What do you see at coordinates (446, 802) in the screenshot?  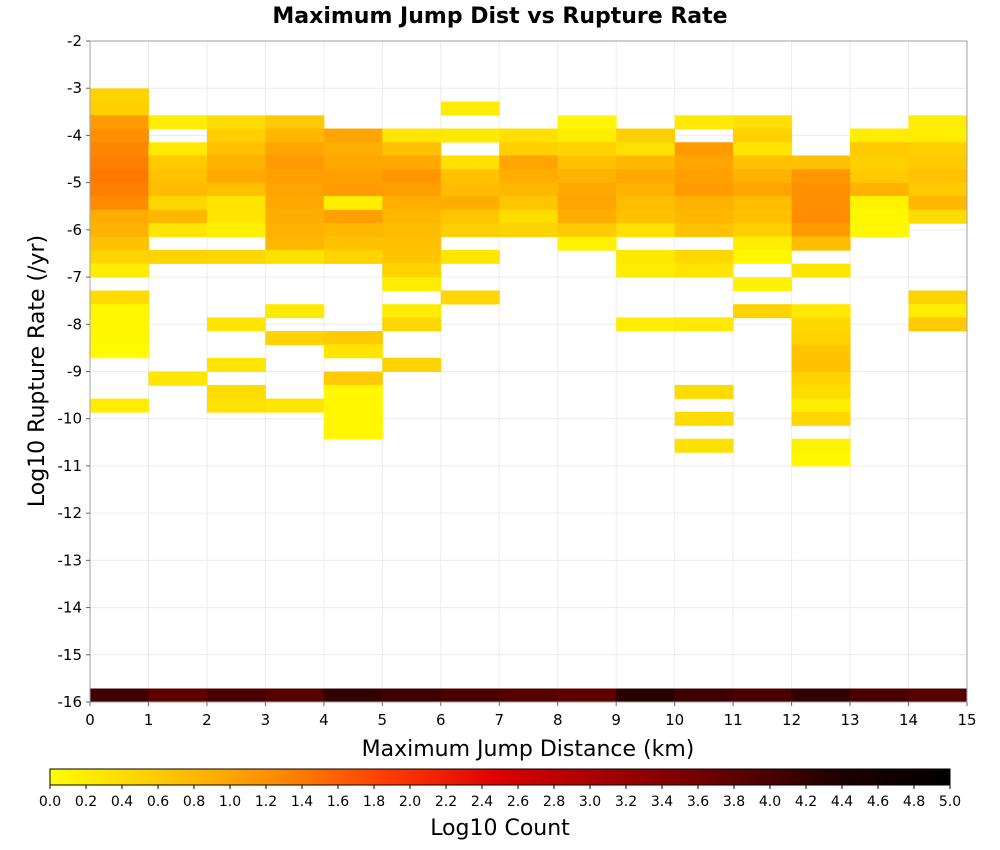 I see `colorbar-tick-label: 2.2` at bounding box center [446, 802].